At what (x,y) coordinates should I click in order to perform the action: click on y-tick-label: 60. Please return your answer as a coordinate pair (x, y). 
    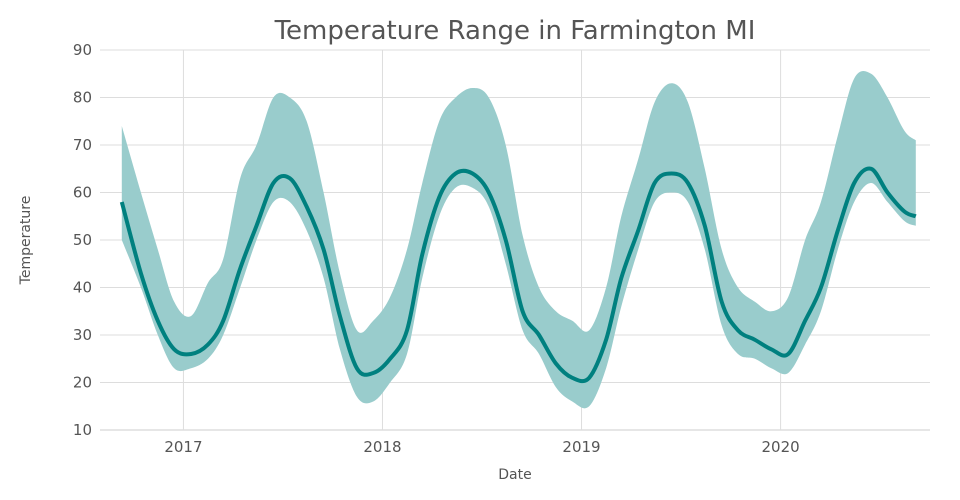
    Looking at the image, I should click on (82, 193).